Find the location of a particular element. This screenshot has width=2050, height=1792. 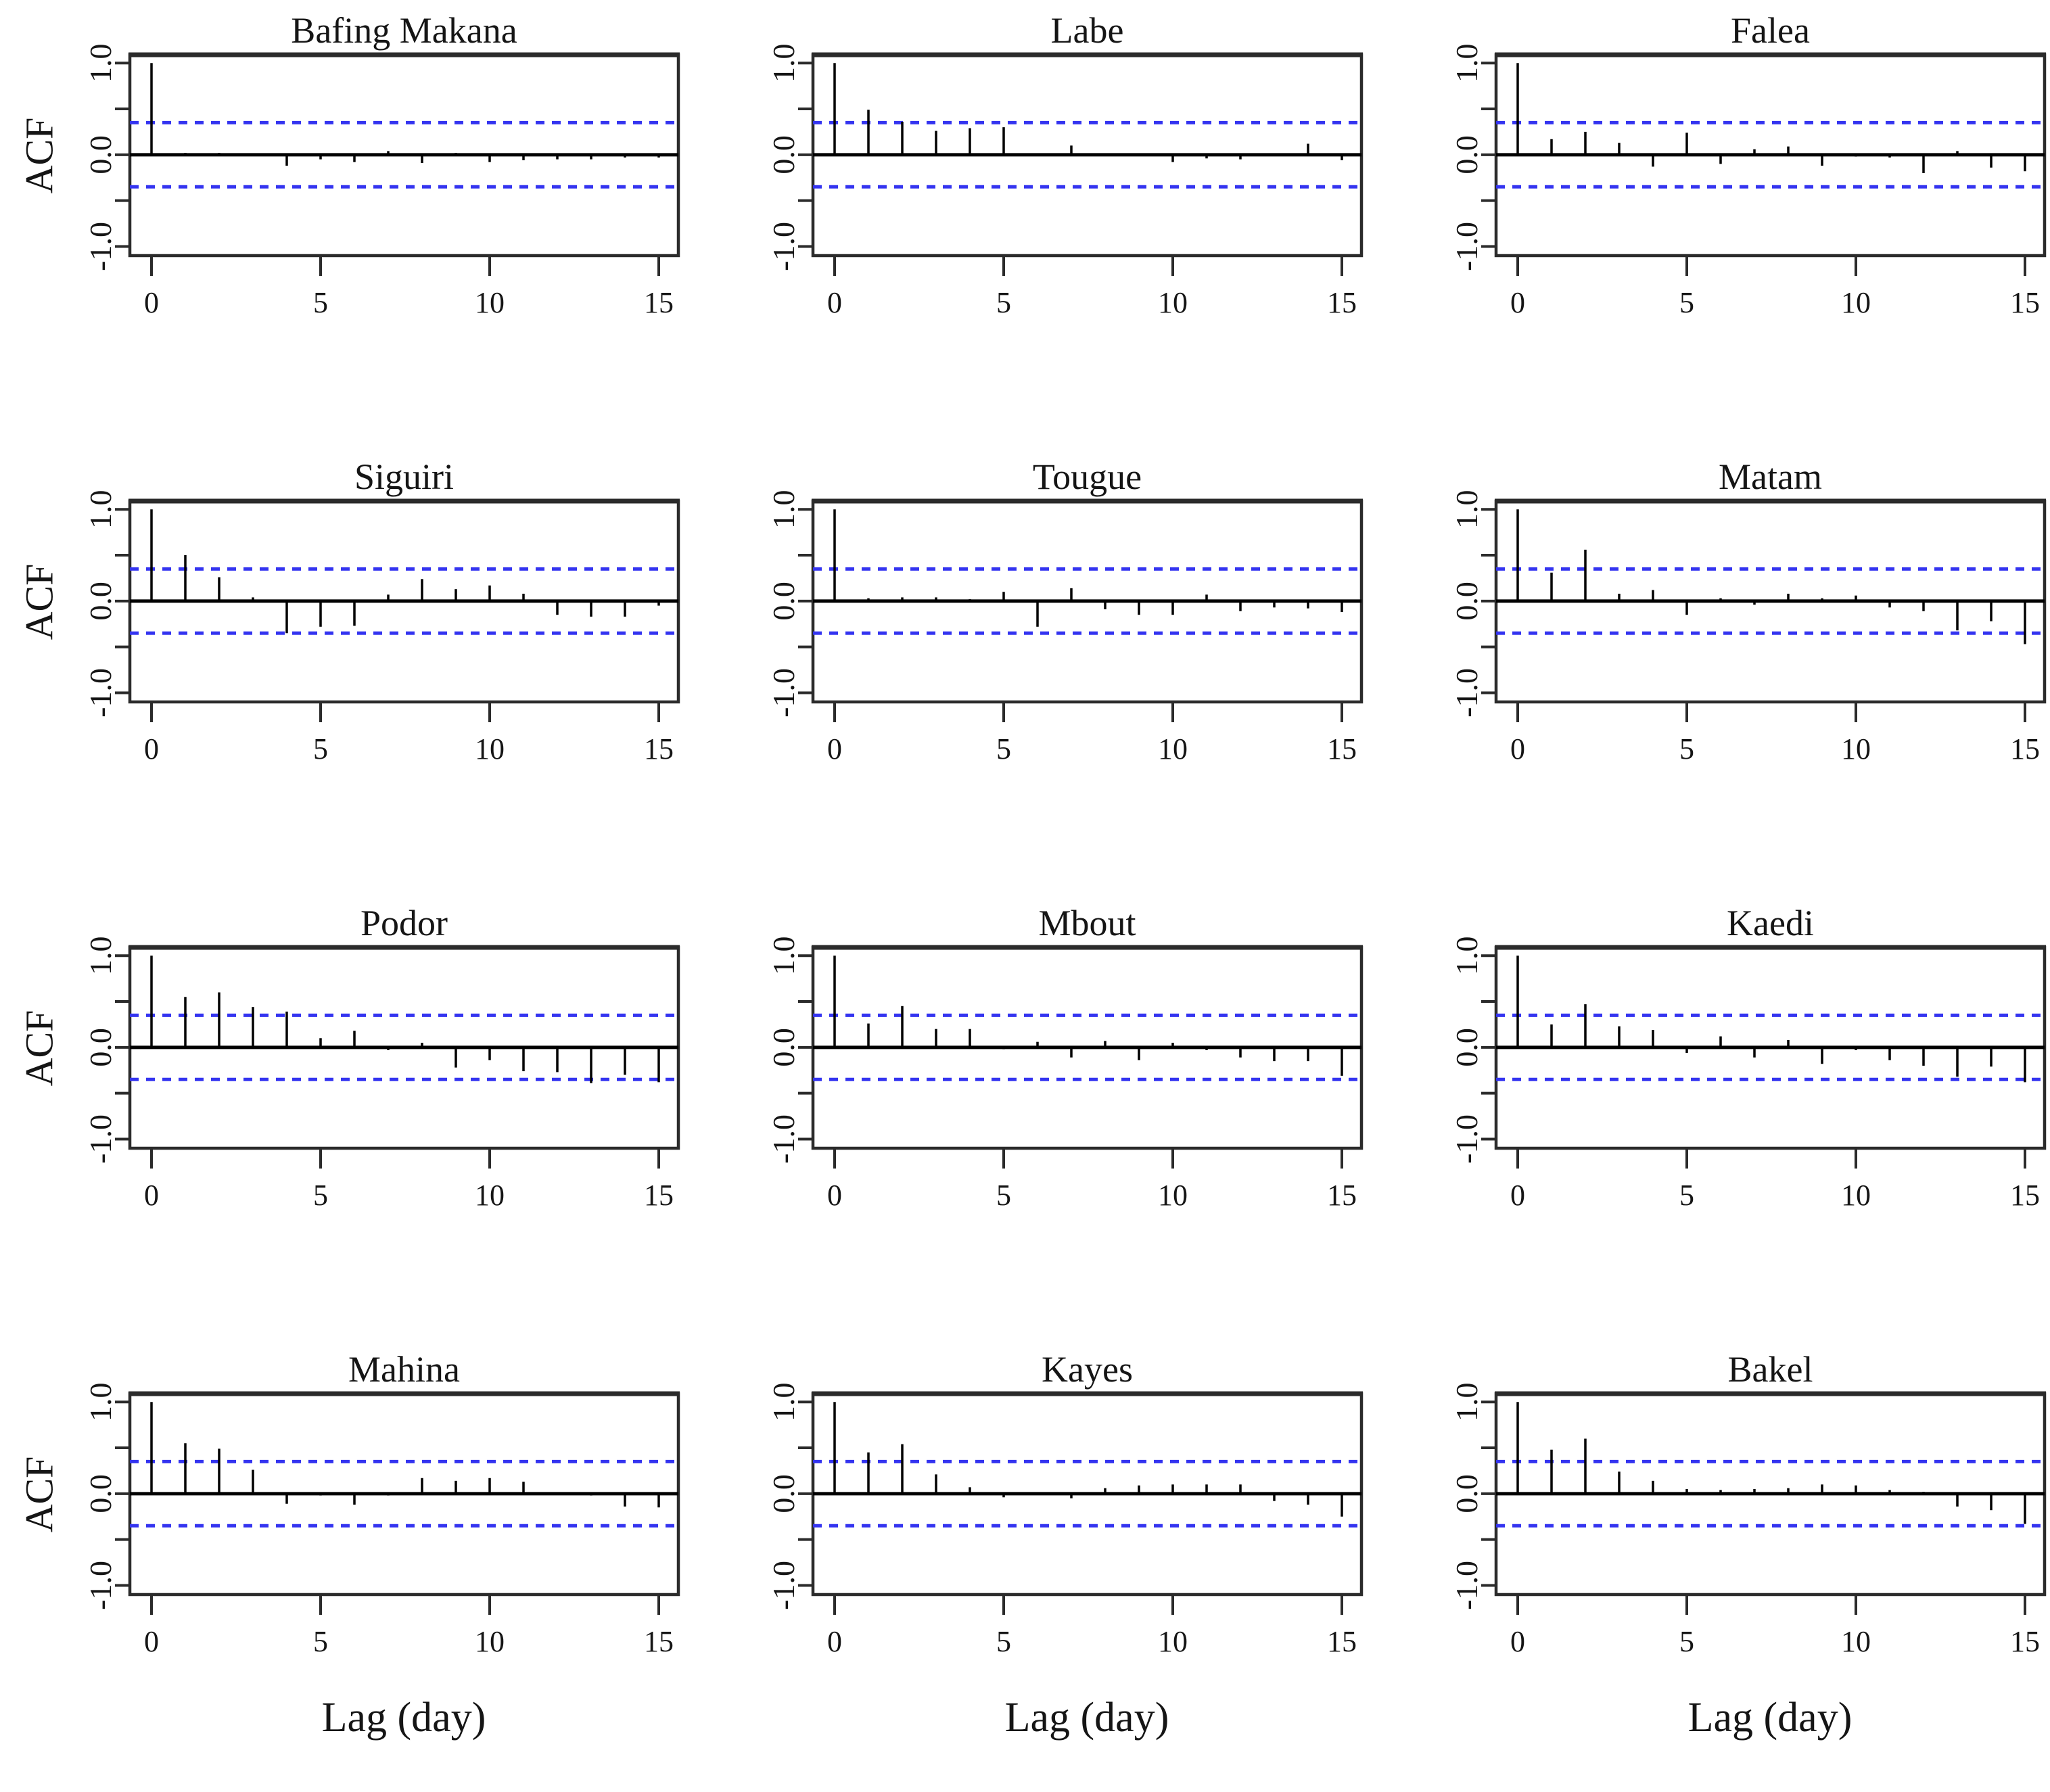

panel-title: Siguiri is located at coordinates (404, 476).